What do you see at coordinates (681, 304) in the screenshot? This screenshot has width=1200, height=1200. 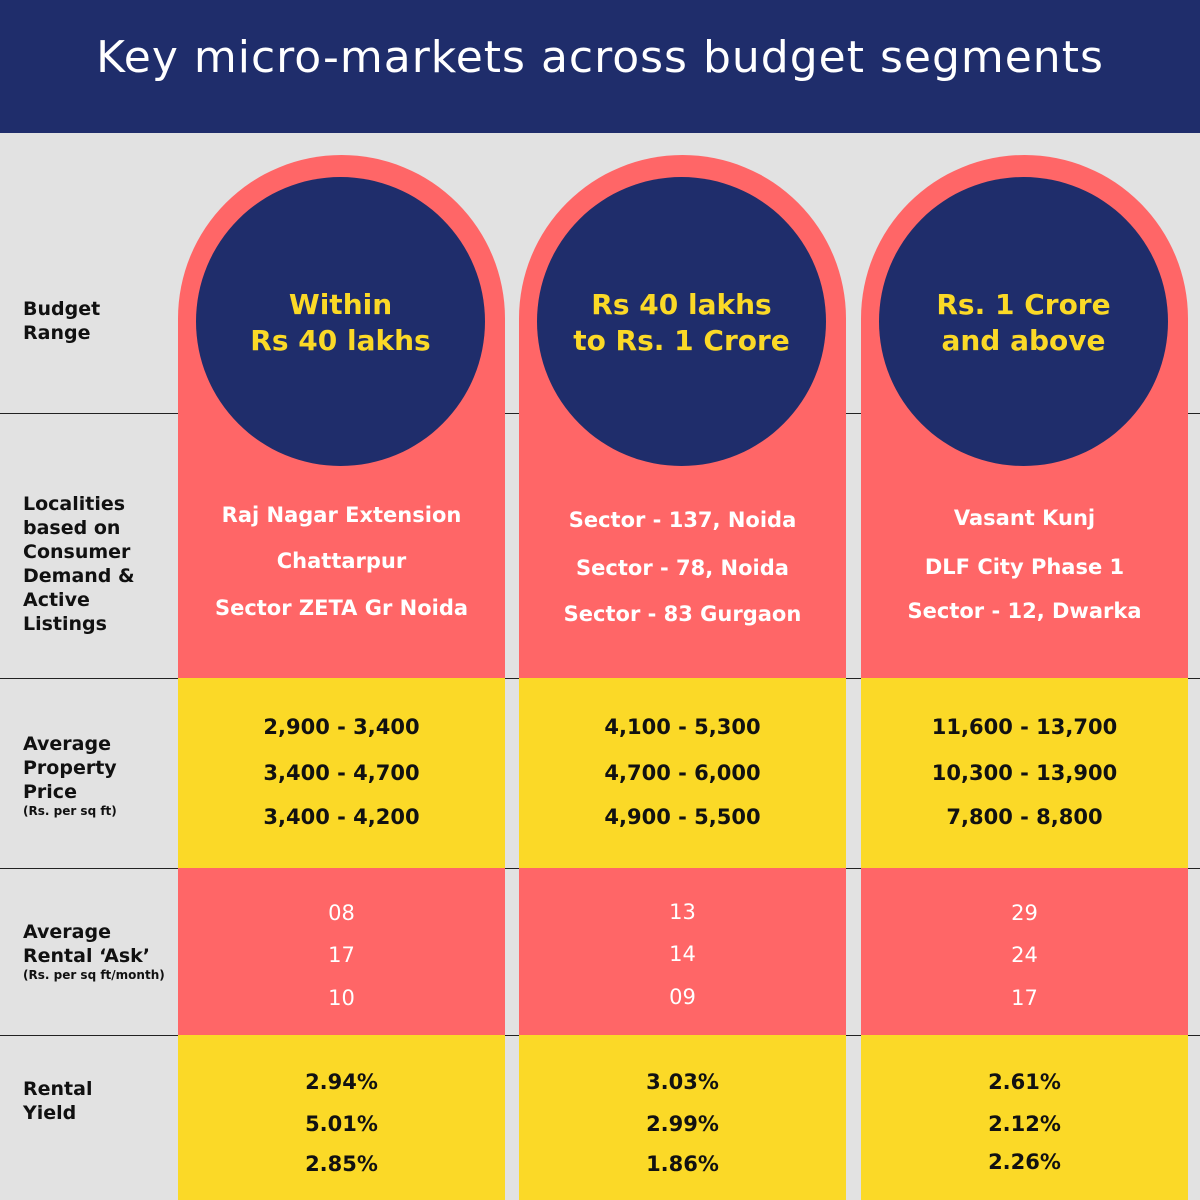 I see `budget-range-line-1: Rs 40 lakhs` at bounding box center [681, 304].